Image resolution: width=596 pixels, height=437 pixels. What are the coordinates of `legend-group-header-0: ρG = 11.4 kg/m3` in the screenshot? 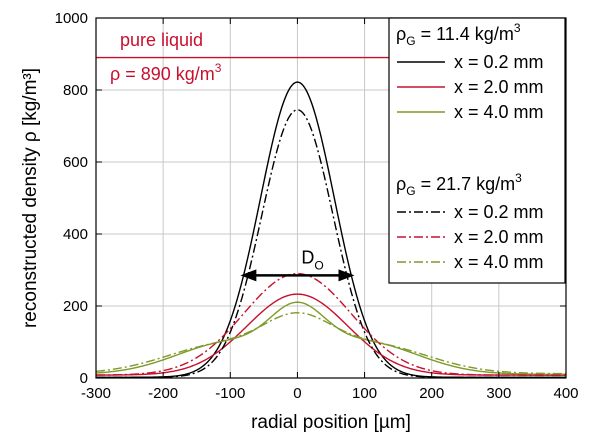 It's located at (458, 34).